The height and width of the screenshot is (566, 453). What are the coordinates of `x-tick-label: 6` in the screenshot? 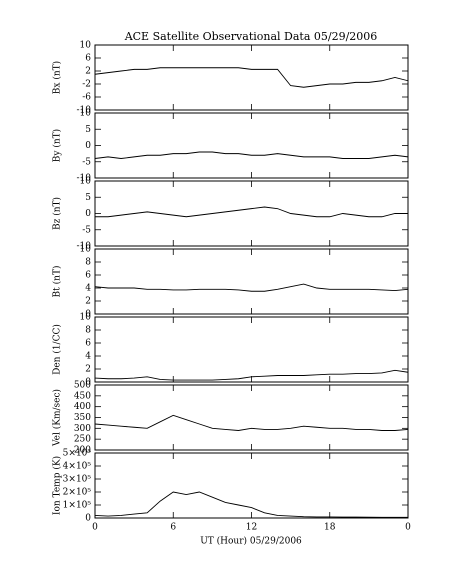 It's located at (173, 528).